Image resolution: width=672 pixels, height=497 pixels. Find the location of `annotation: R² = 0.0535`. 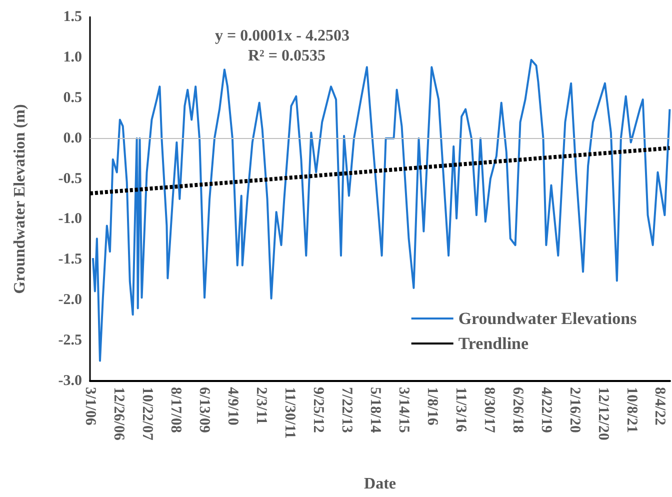

annotation: R² = 0.0535 is located at coordinates (287, 56).